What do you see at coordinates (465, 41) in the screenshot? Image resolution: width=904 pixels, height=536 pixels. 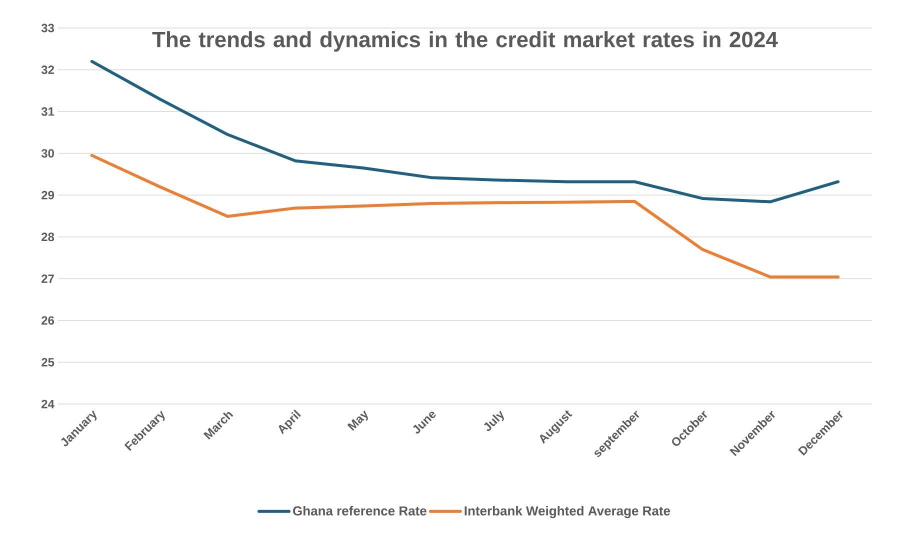 I see `chart-title: The trends and dynamics in the credit market rates in 2024` at bounding box center [465, 41].